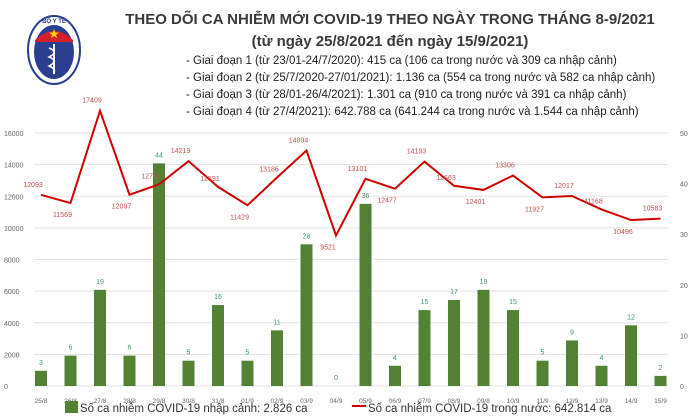 The image size is (700, 416). I want to click on right-axis-tick-label: 20, so click(684, 286).